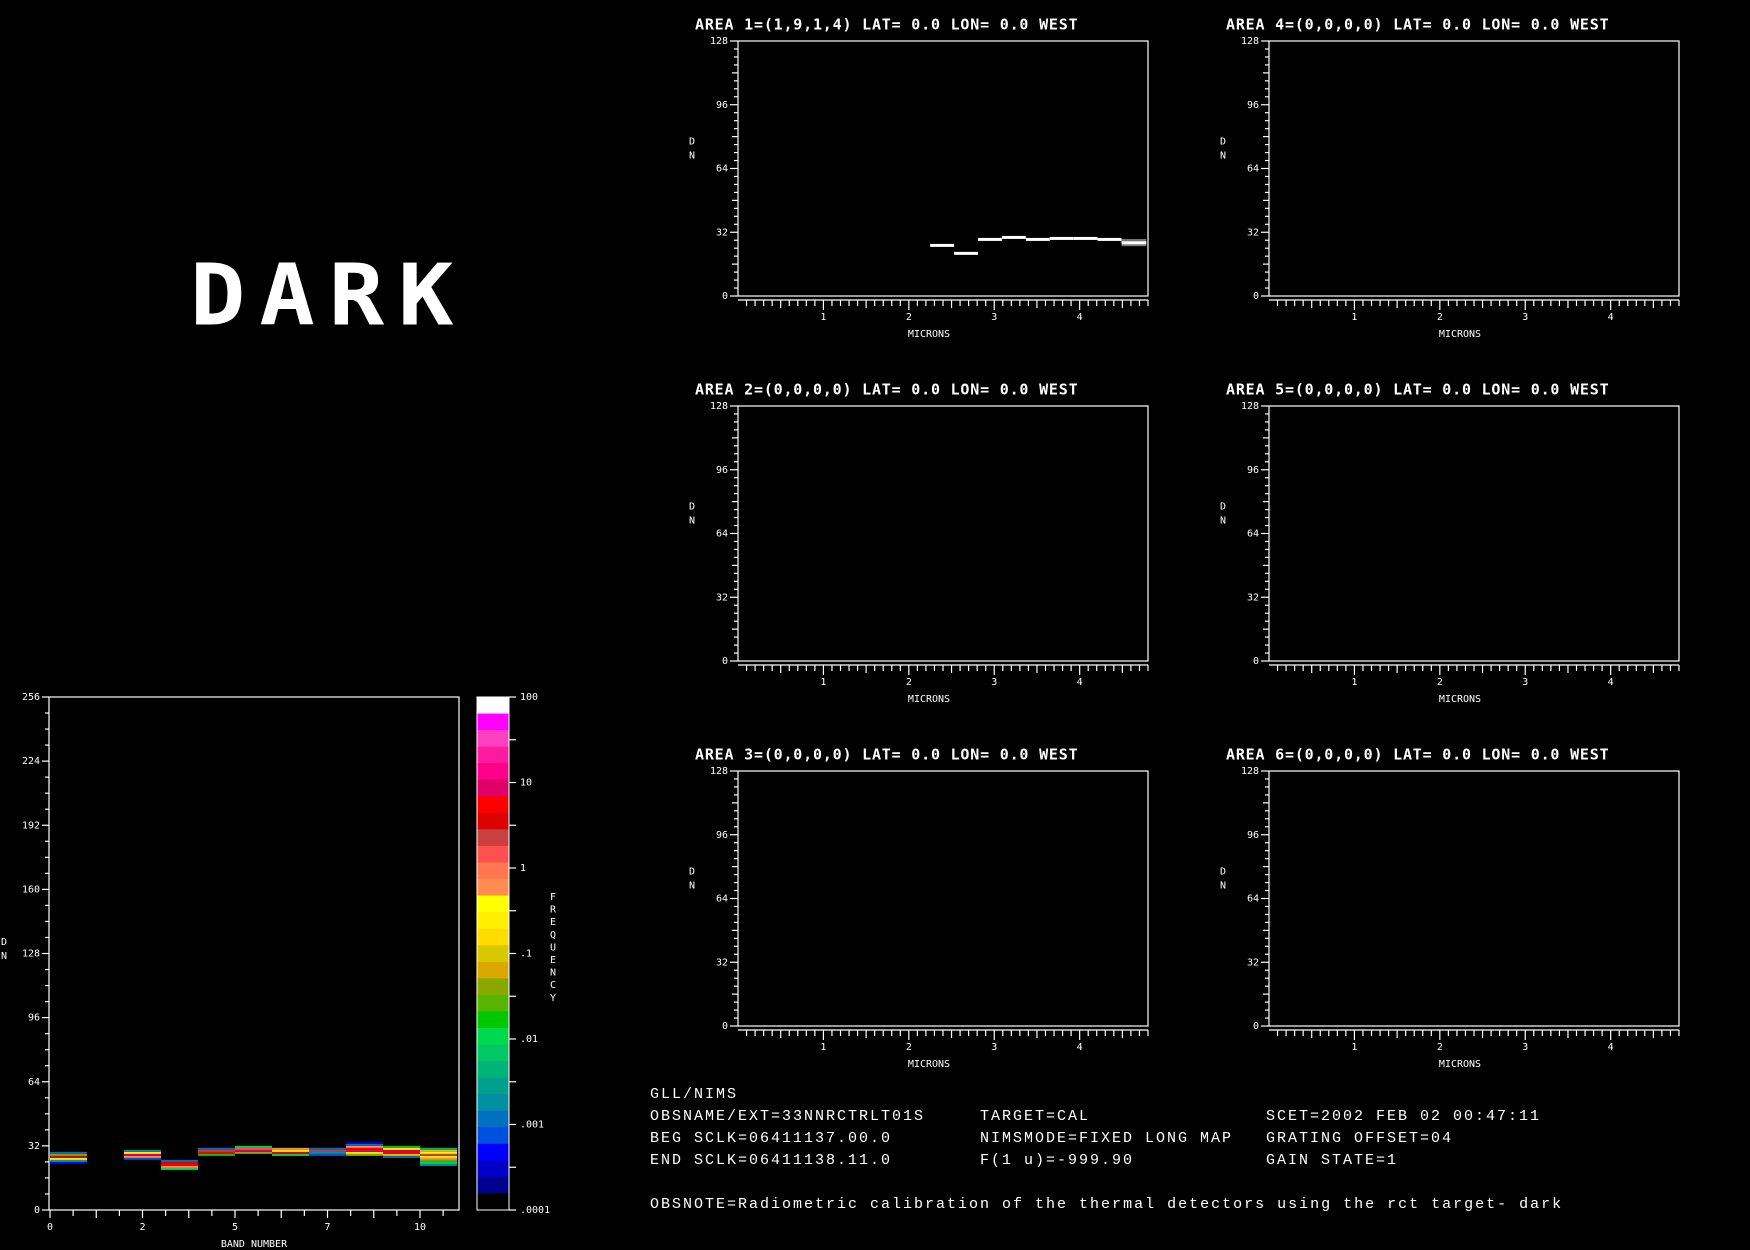 The height and width of the screenshot is (1250, 1750). Describe the element at coordinates (31, 825) in the screenshot. I see `y-tick-label: 192` at that location.